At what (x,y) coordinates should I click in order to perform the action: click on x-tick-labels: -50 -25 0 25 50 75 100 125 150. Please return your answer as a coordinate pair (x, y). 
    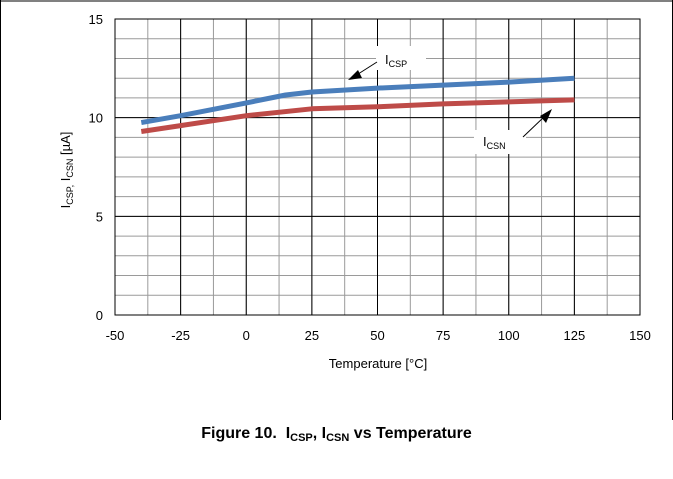
    Looking at the image, I should click on (378, 335).